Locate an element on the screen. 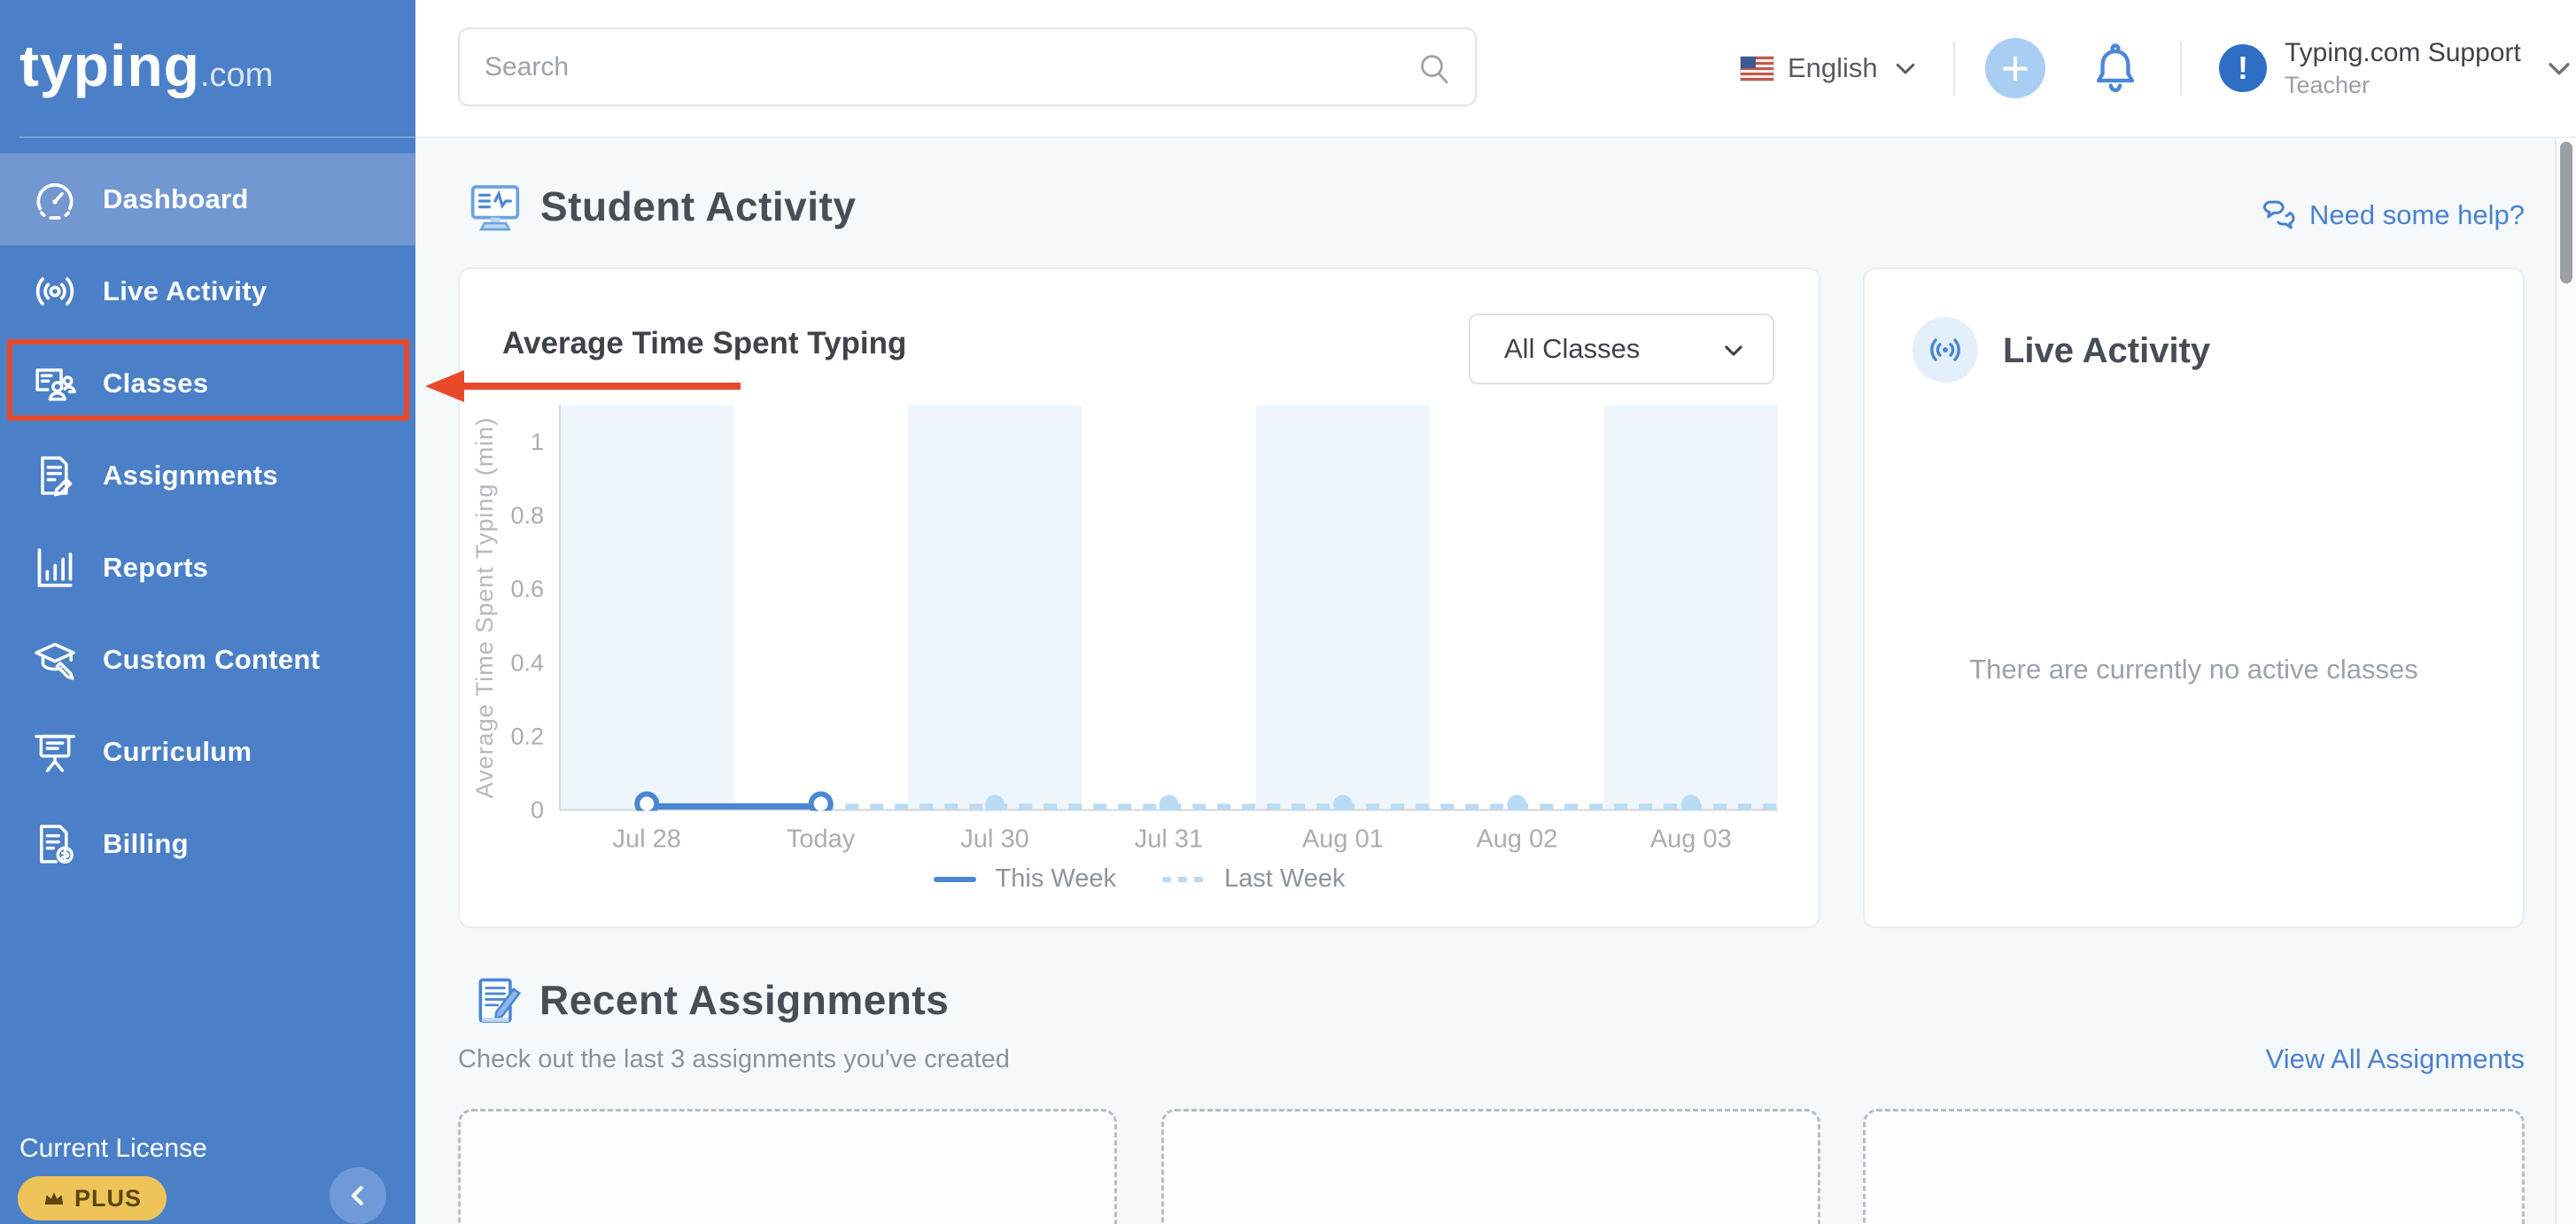  live-activity-title: Live Activity is located at coordinates (2107, 350).